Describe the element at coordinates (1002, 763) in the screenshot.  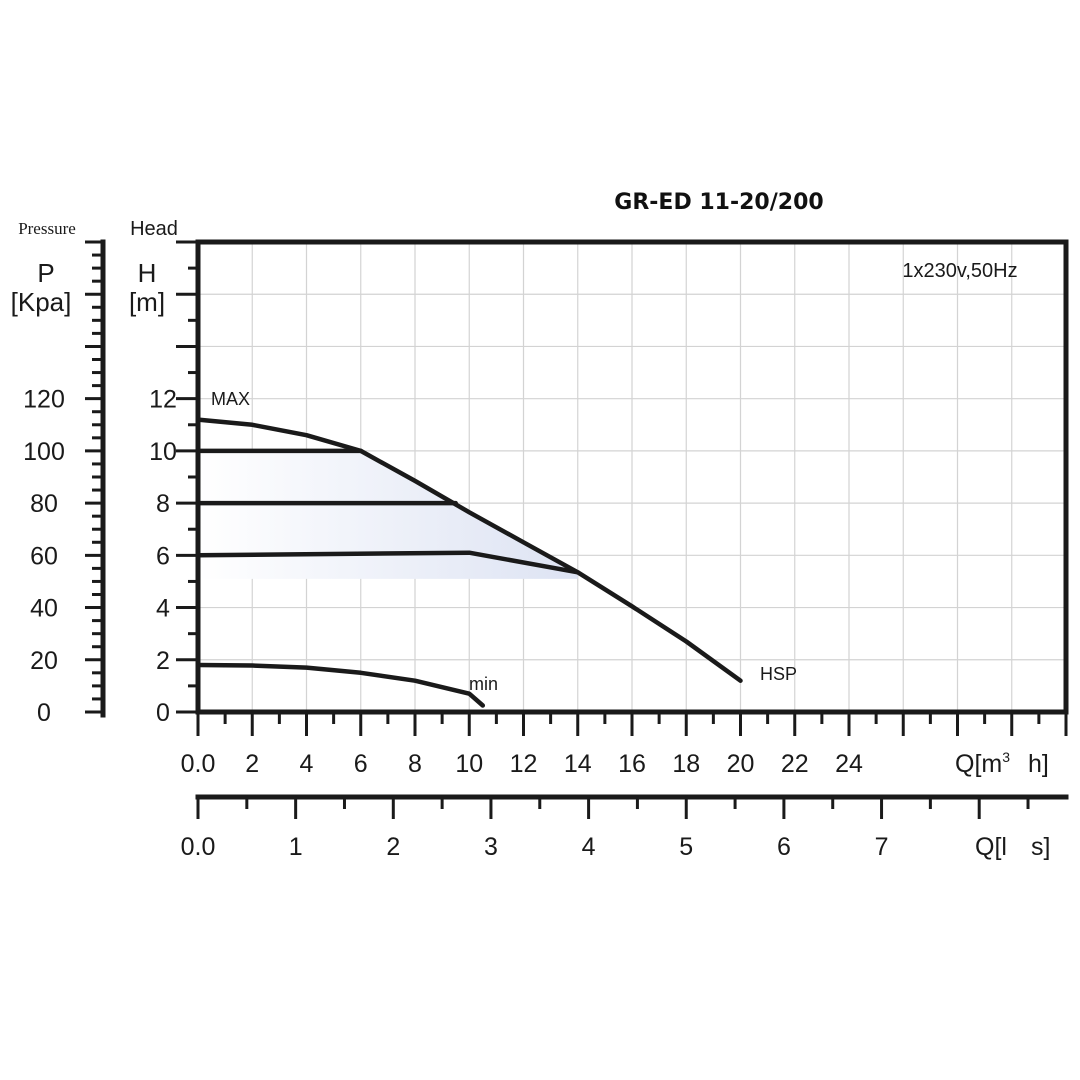
I see `flow-m3h-axis-label: Q[m3 h]` at that location.